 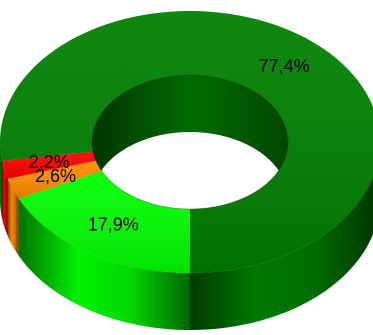 I want to click on slice-3-label: 2,2%, so click(x=49, y=162).